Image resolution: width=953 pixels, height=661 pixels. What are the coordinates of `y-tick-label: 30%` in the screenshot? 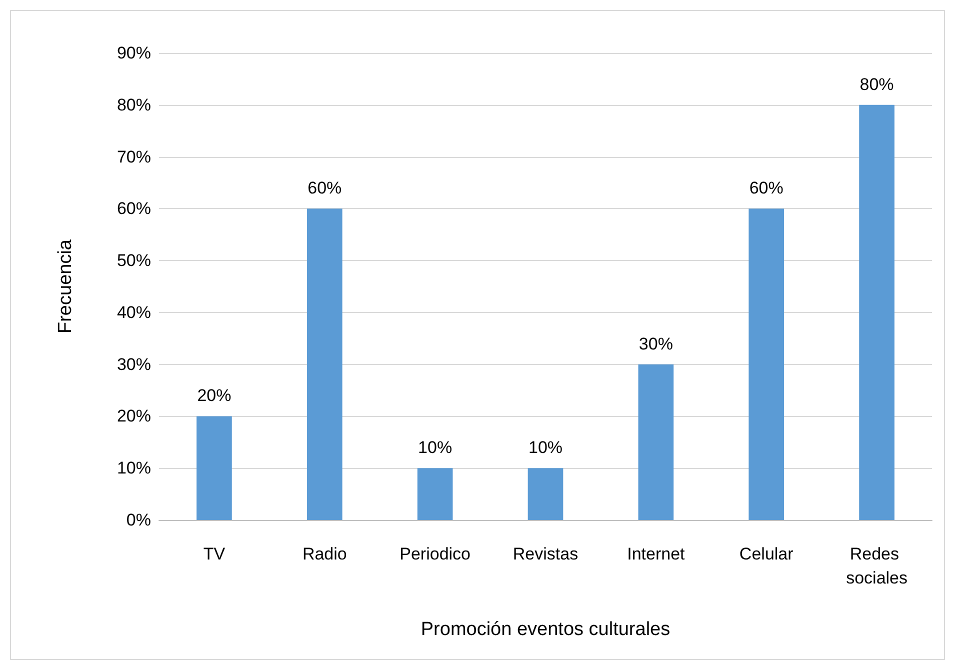 It's located at (133, 364).